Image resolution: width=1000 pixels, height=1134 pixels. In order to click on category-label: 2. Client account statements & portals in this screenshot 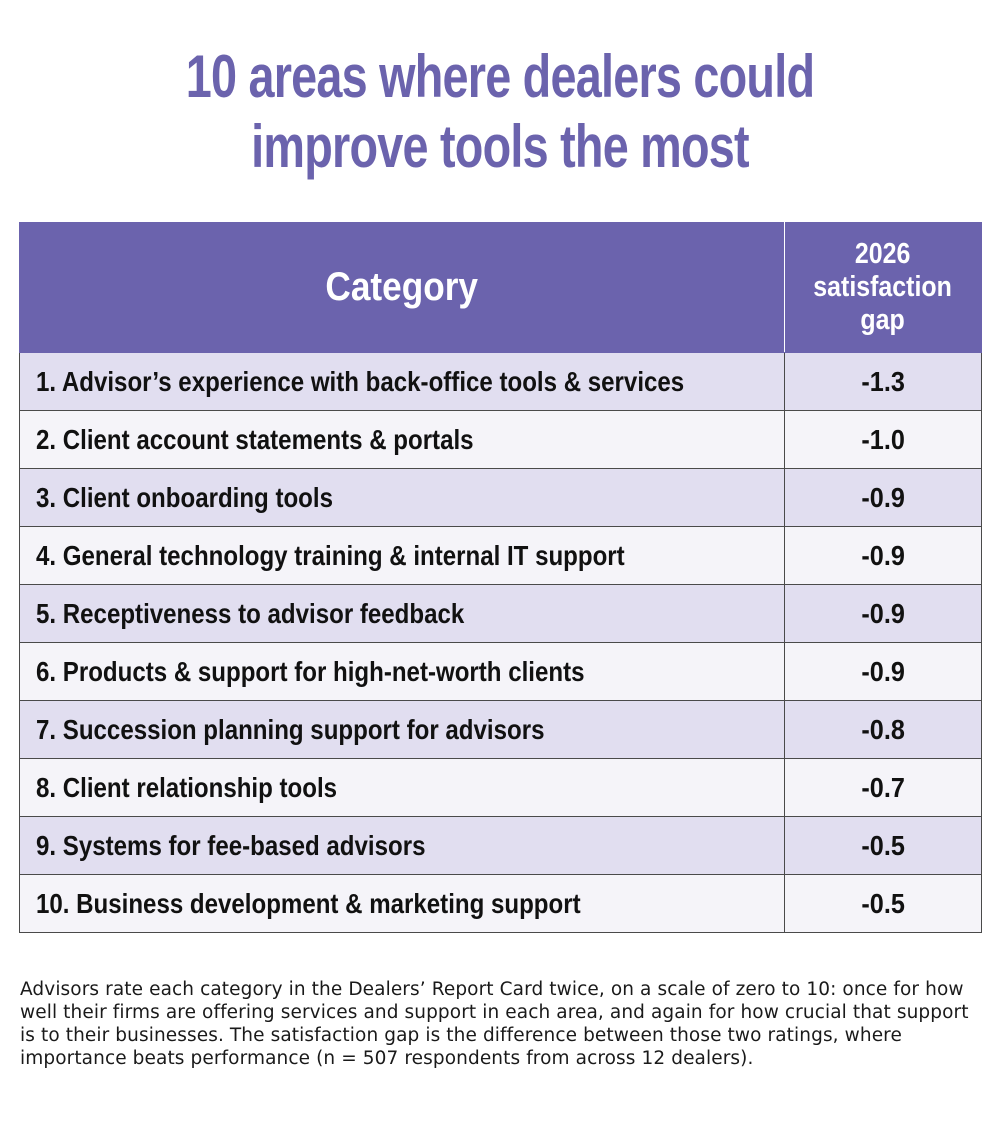, I will do `click(255, 439)`.